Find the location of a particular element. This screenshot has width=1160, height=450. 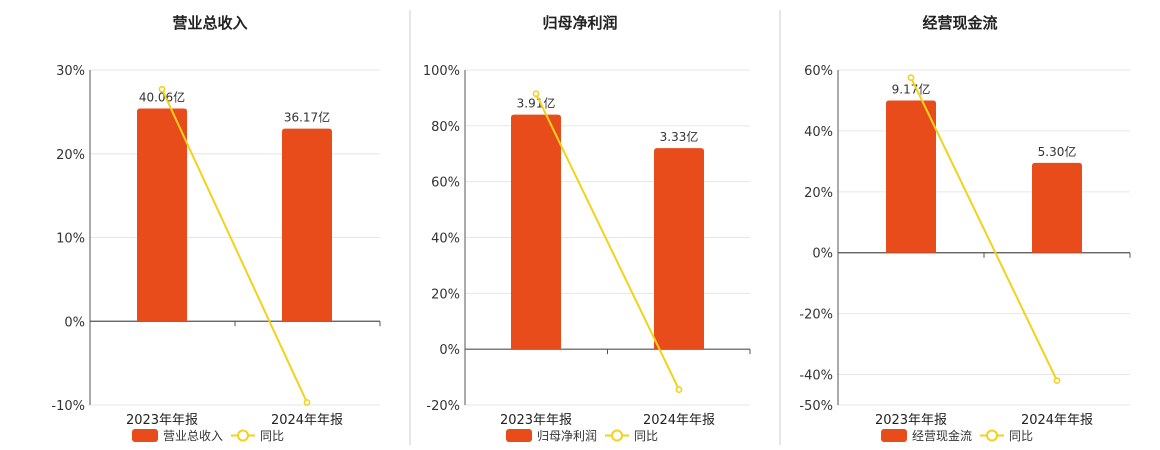

bar-value-label: 9.17亿 is located at coordinates (911, 88).